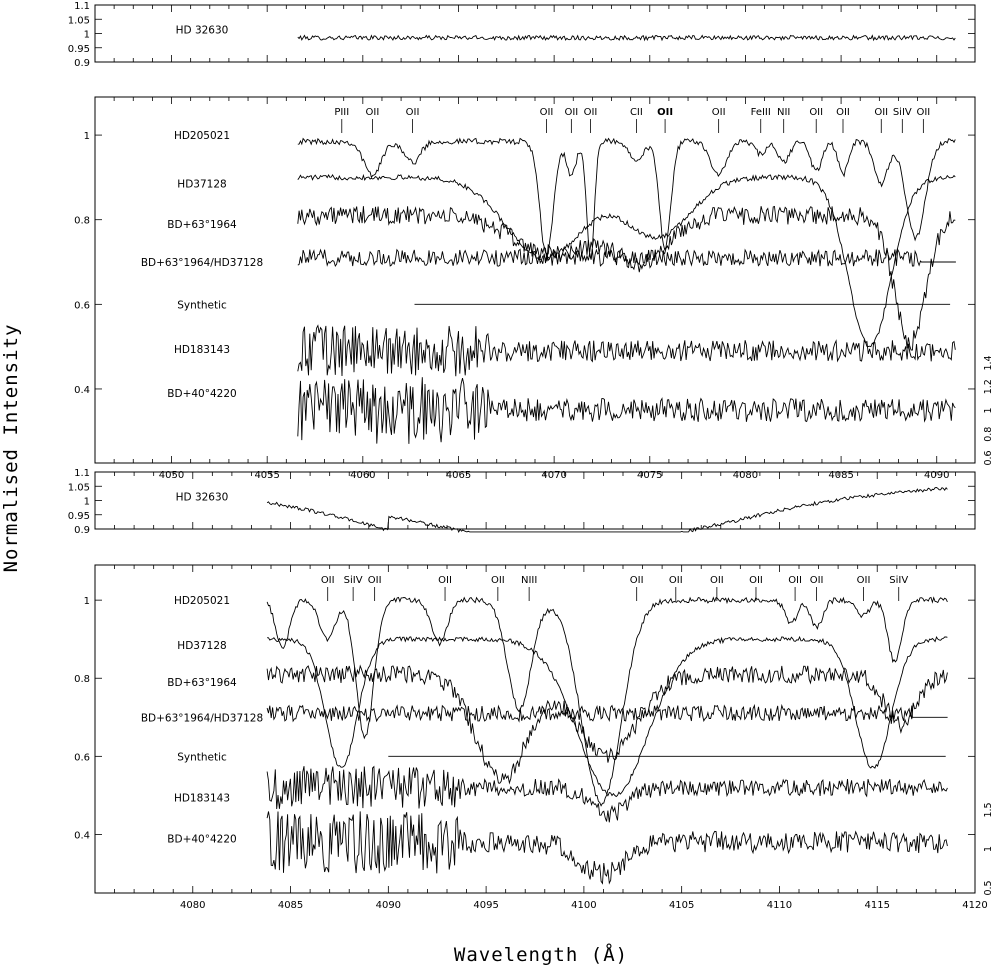  Describe the element at coordinates (522, 35) in the screenshot. I see `panel-a-reference-plot: 0.9 0.95 1 1.05 1.1 HD 32630` at that location.